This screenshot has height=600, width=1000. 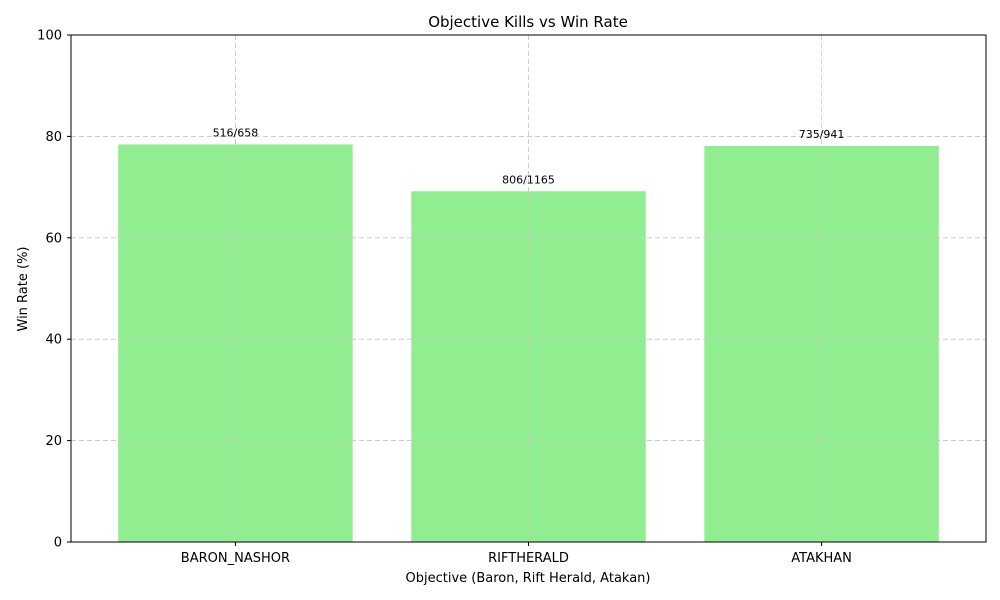 I want to click on x-axis-label: Objective (Baron, Rift Herald, Atakan), so click(x=528, y=578).